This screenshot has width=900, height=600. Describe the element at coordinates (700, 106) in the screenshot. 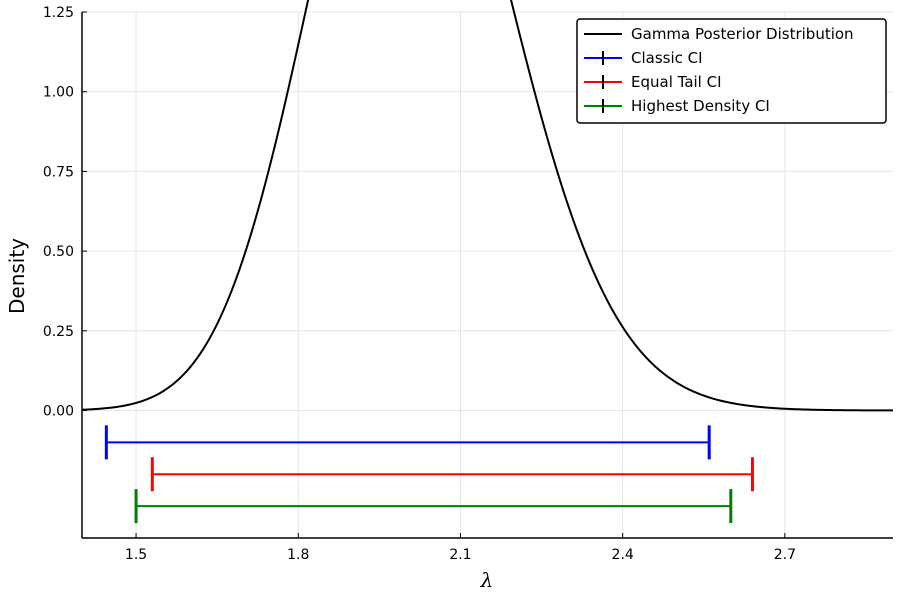

I see `legend-label: Highest Density CI` at that location.